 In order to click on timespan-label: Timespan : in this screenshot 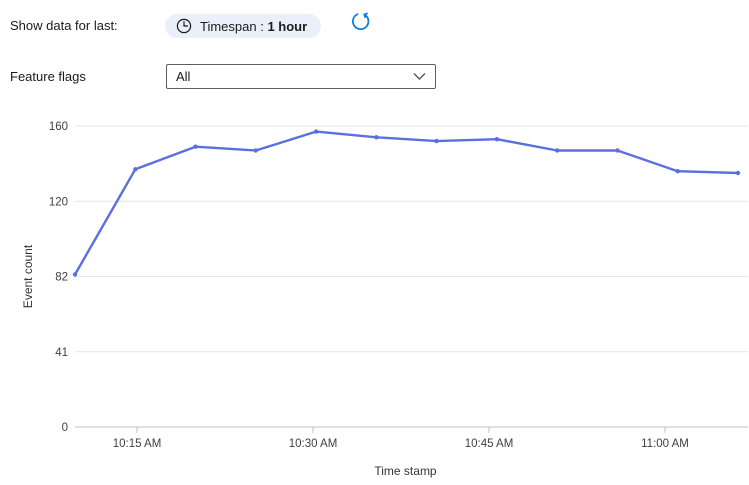, I will do `click(232, 26)`.